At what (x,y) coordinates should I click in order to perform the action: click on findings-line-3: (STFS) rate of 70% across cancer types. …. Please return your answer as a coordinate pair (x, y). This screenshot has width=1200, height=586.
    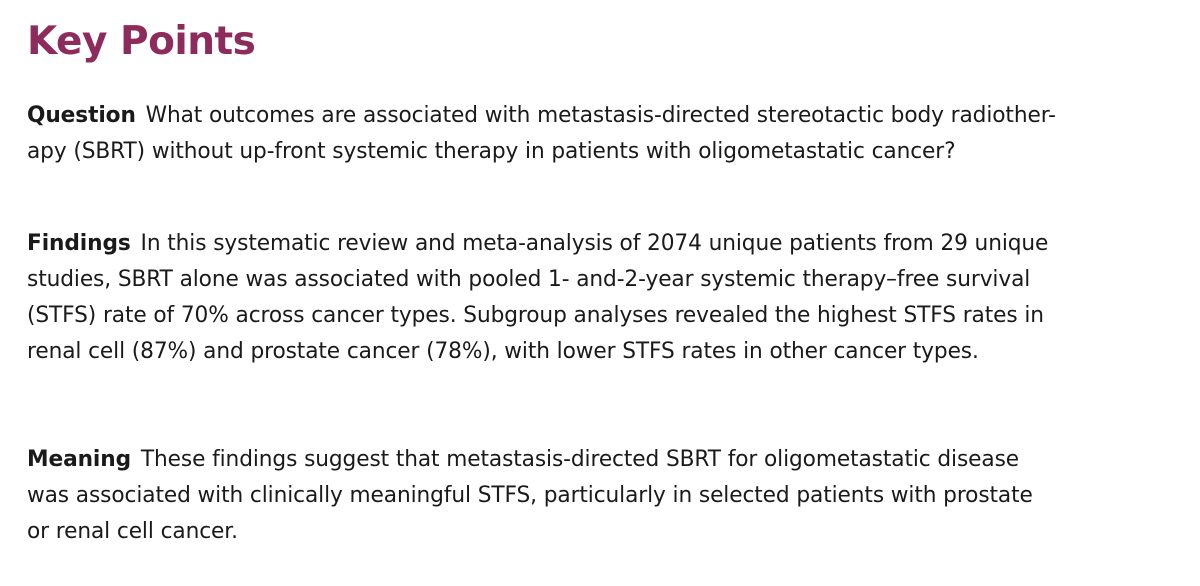
    Looking at the image, I should click on (535, 315).